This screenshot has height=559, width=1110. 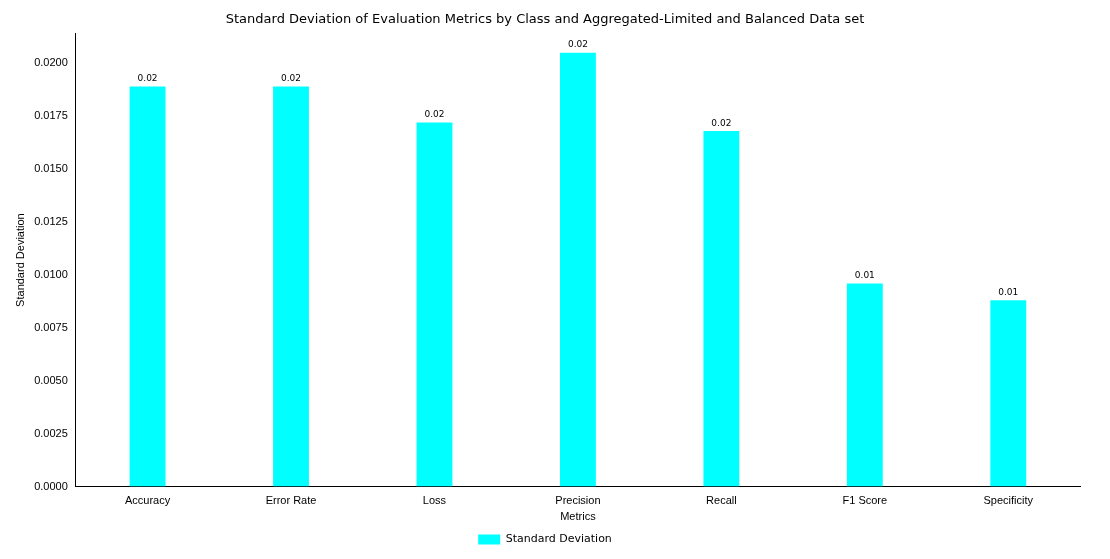 I want to click on y-tick-label: 0.0050, so click(x=51, y=379).